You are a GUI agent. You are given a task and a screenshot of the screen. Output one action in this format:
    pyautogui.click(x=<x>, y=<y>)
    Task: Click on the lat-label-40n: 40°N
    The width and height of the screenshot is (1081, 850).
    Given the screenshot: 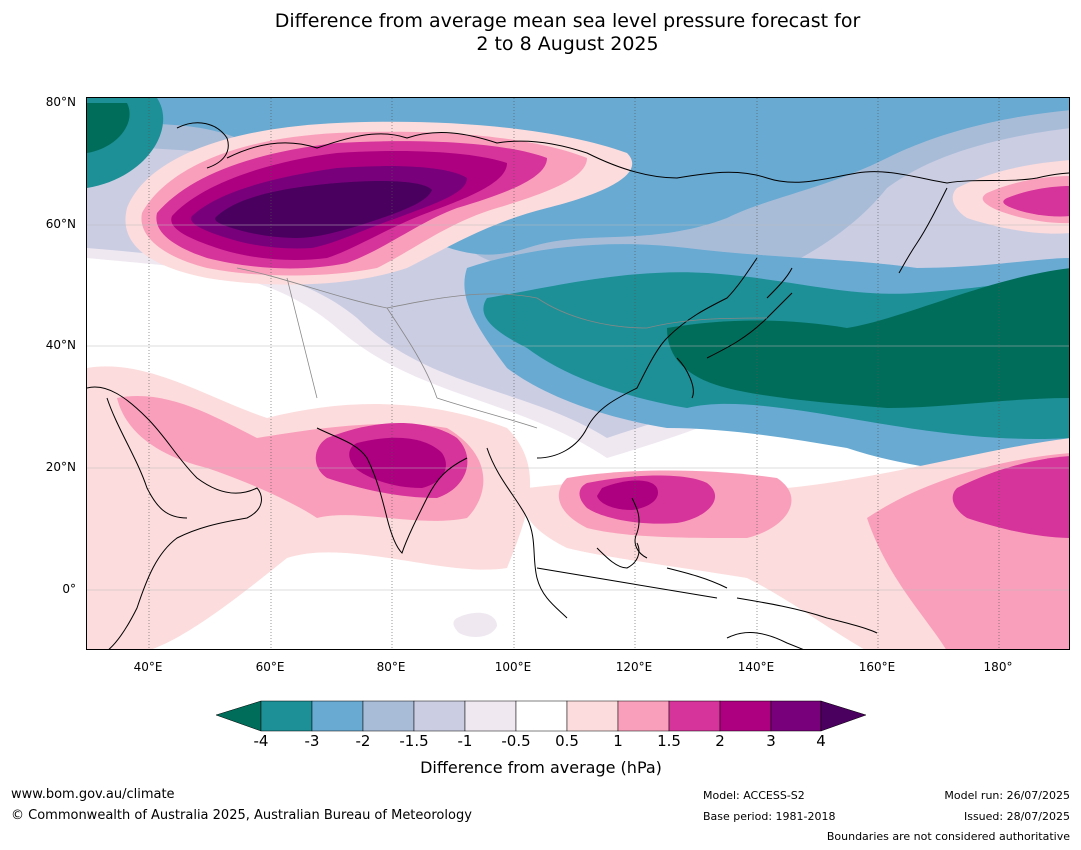 What is the action you would take?
    pyautogui.click(x=60, y=345)
    